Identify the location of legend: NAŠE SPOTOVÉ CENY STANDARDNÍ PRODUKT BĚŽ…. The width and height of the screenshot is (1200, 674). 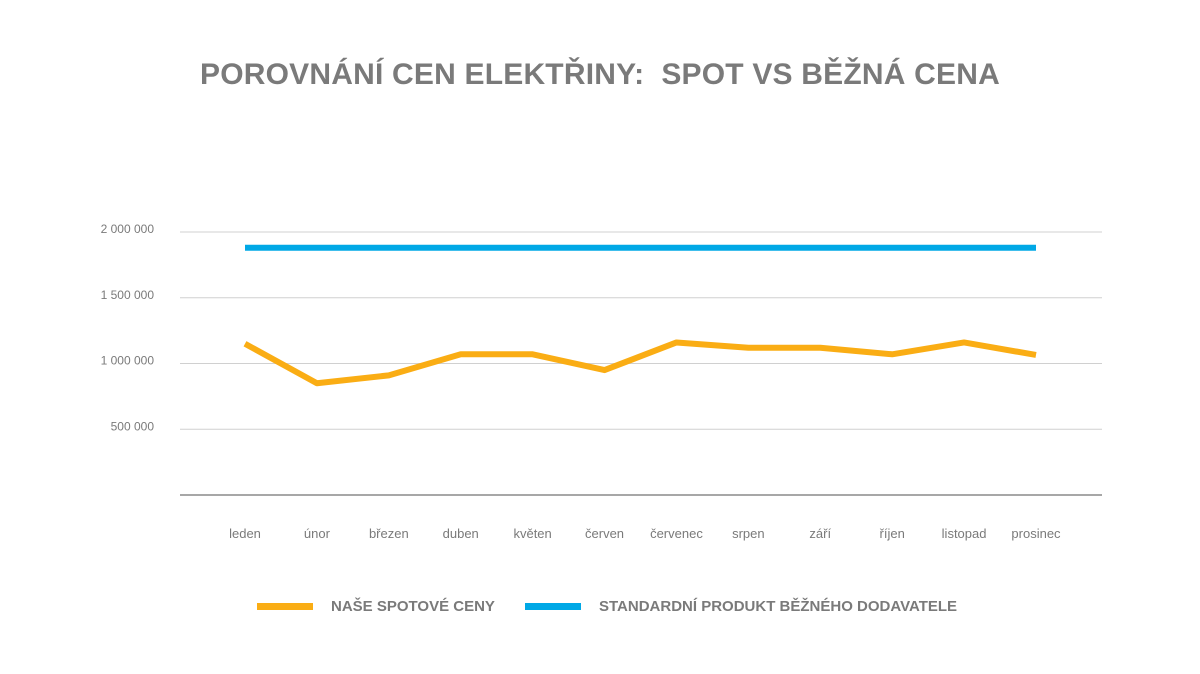
(600, 611).